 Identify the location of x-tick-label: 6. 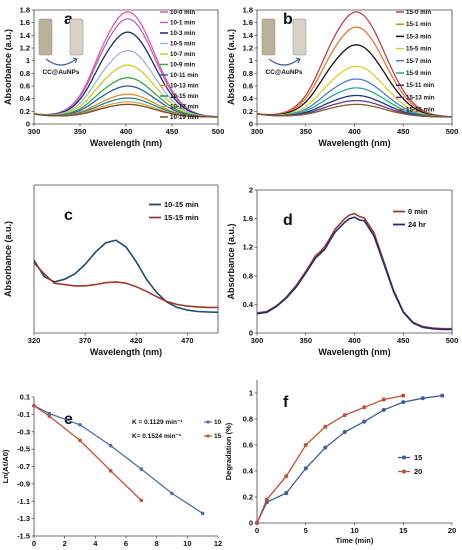
(126, 543).